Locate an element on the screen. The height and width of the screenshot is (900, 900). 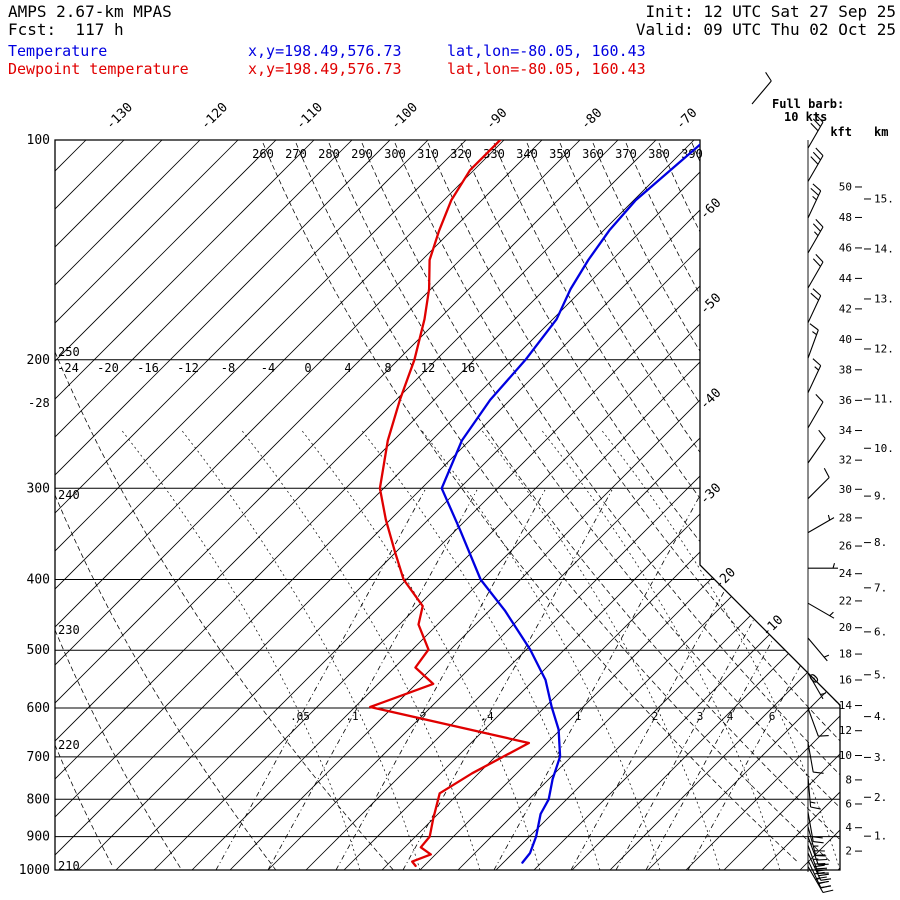
svg-text: 5. is located at coordinates (880, 674).